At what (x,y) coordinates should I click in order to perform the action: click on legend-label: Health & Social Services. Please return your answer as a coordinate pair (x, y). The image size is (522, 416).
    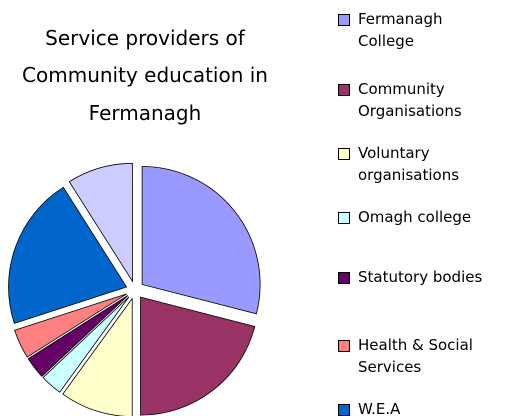
    Looking at the image, I should click on (415, 356).